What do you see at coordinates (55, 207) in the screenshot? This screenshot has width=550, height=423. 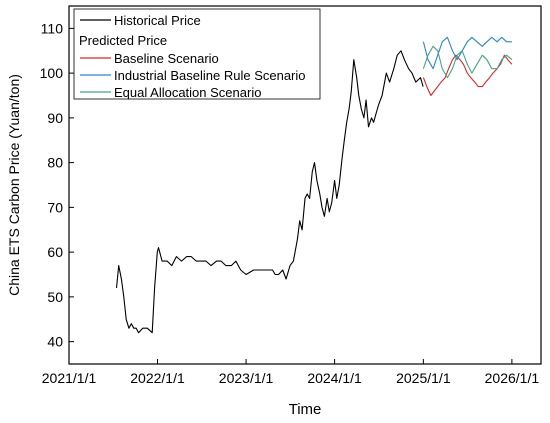 I see `y-tick-label: 70` at bounding box center [55, 207].